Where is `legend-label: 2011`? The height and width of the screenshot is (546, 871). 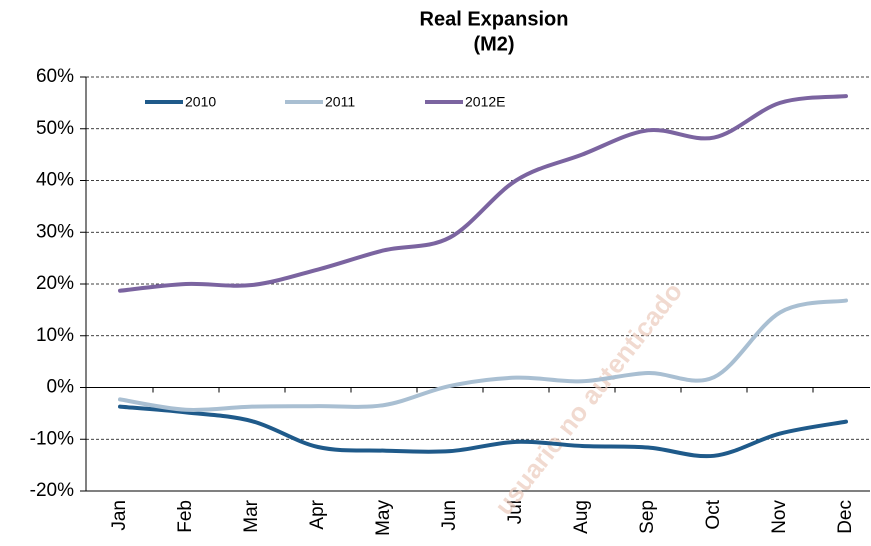 legend-label: 2011 is located at coordinates (340, 102).